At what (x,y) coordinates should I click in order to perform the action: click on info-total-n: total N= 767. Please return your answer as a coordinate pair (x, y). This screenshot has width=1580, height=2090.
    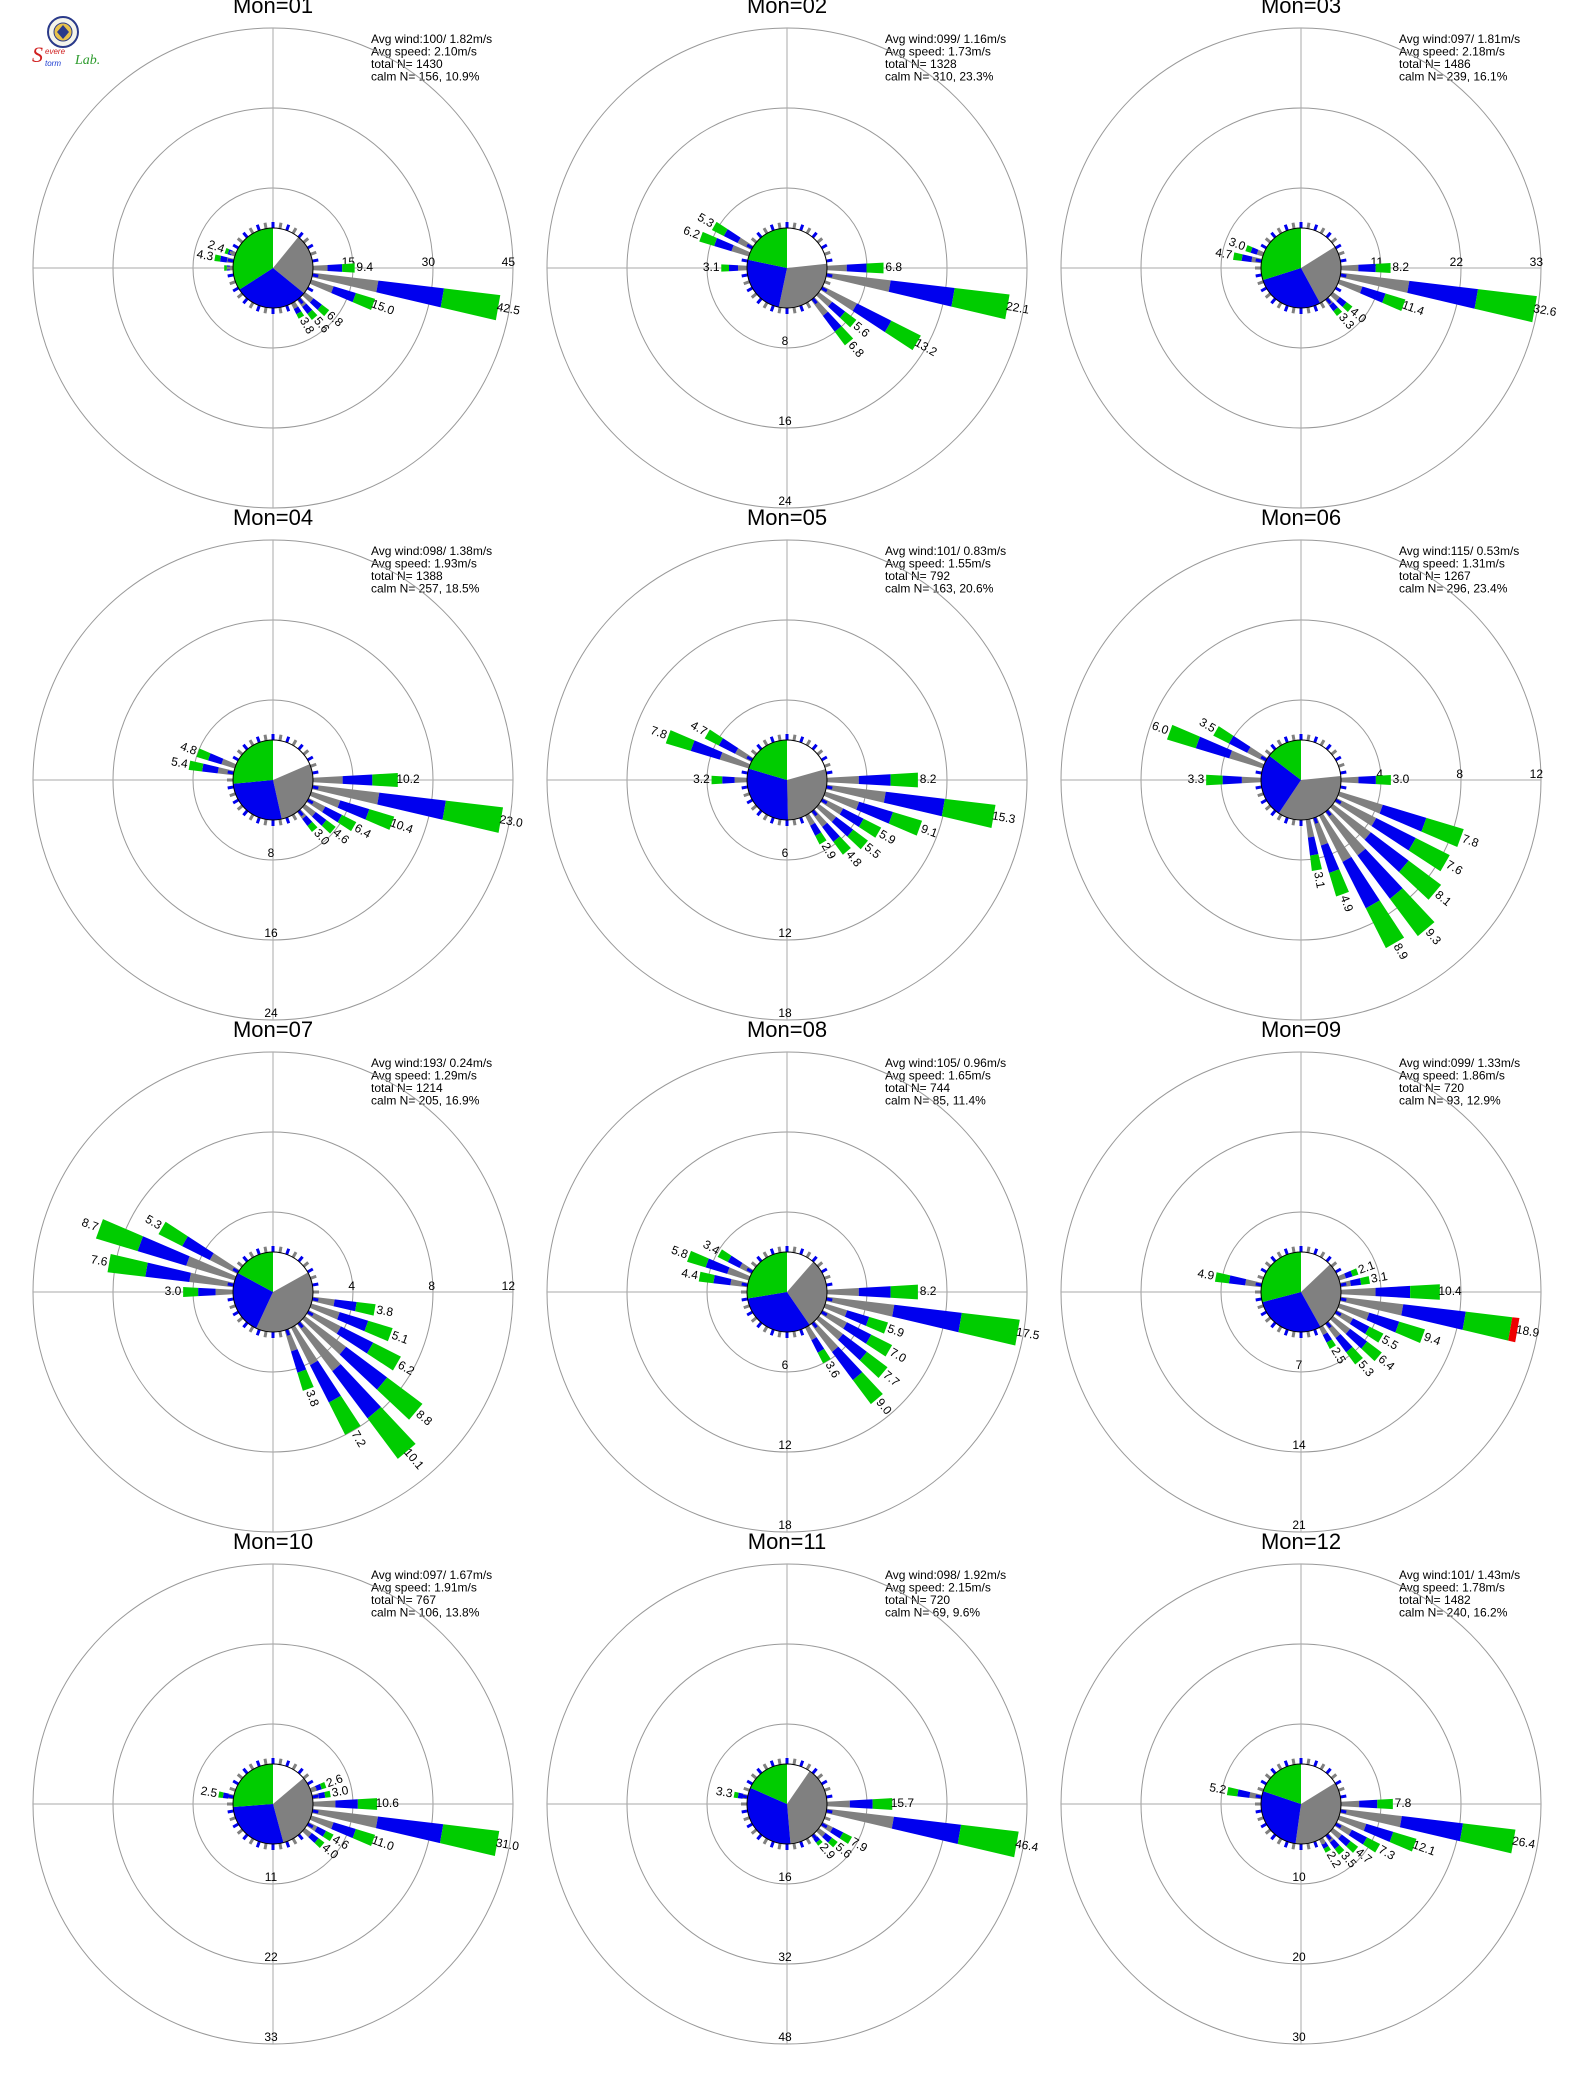
    Looking at the image, I should click on (403, 1600).